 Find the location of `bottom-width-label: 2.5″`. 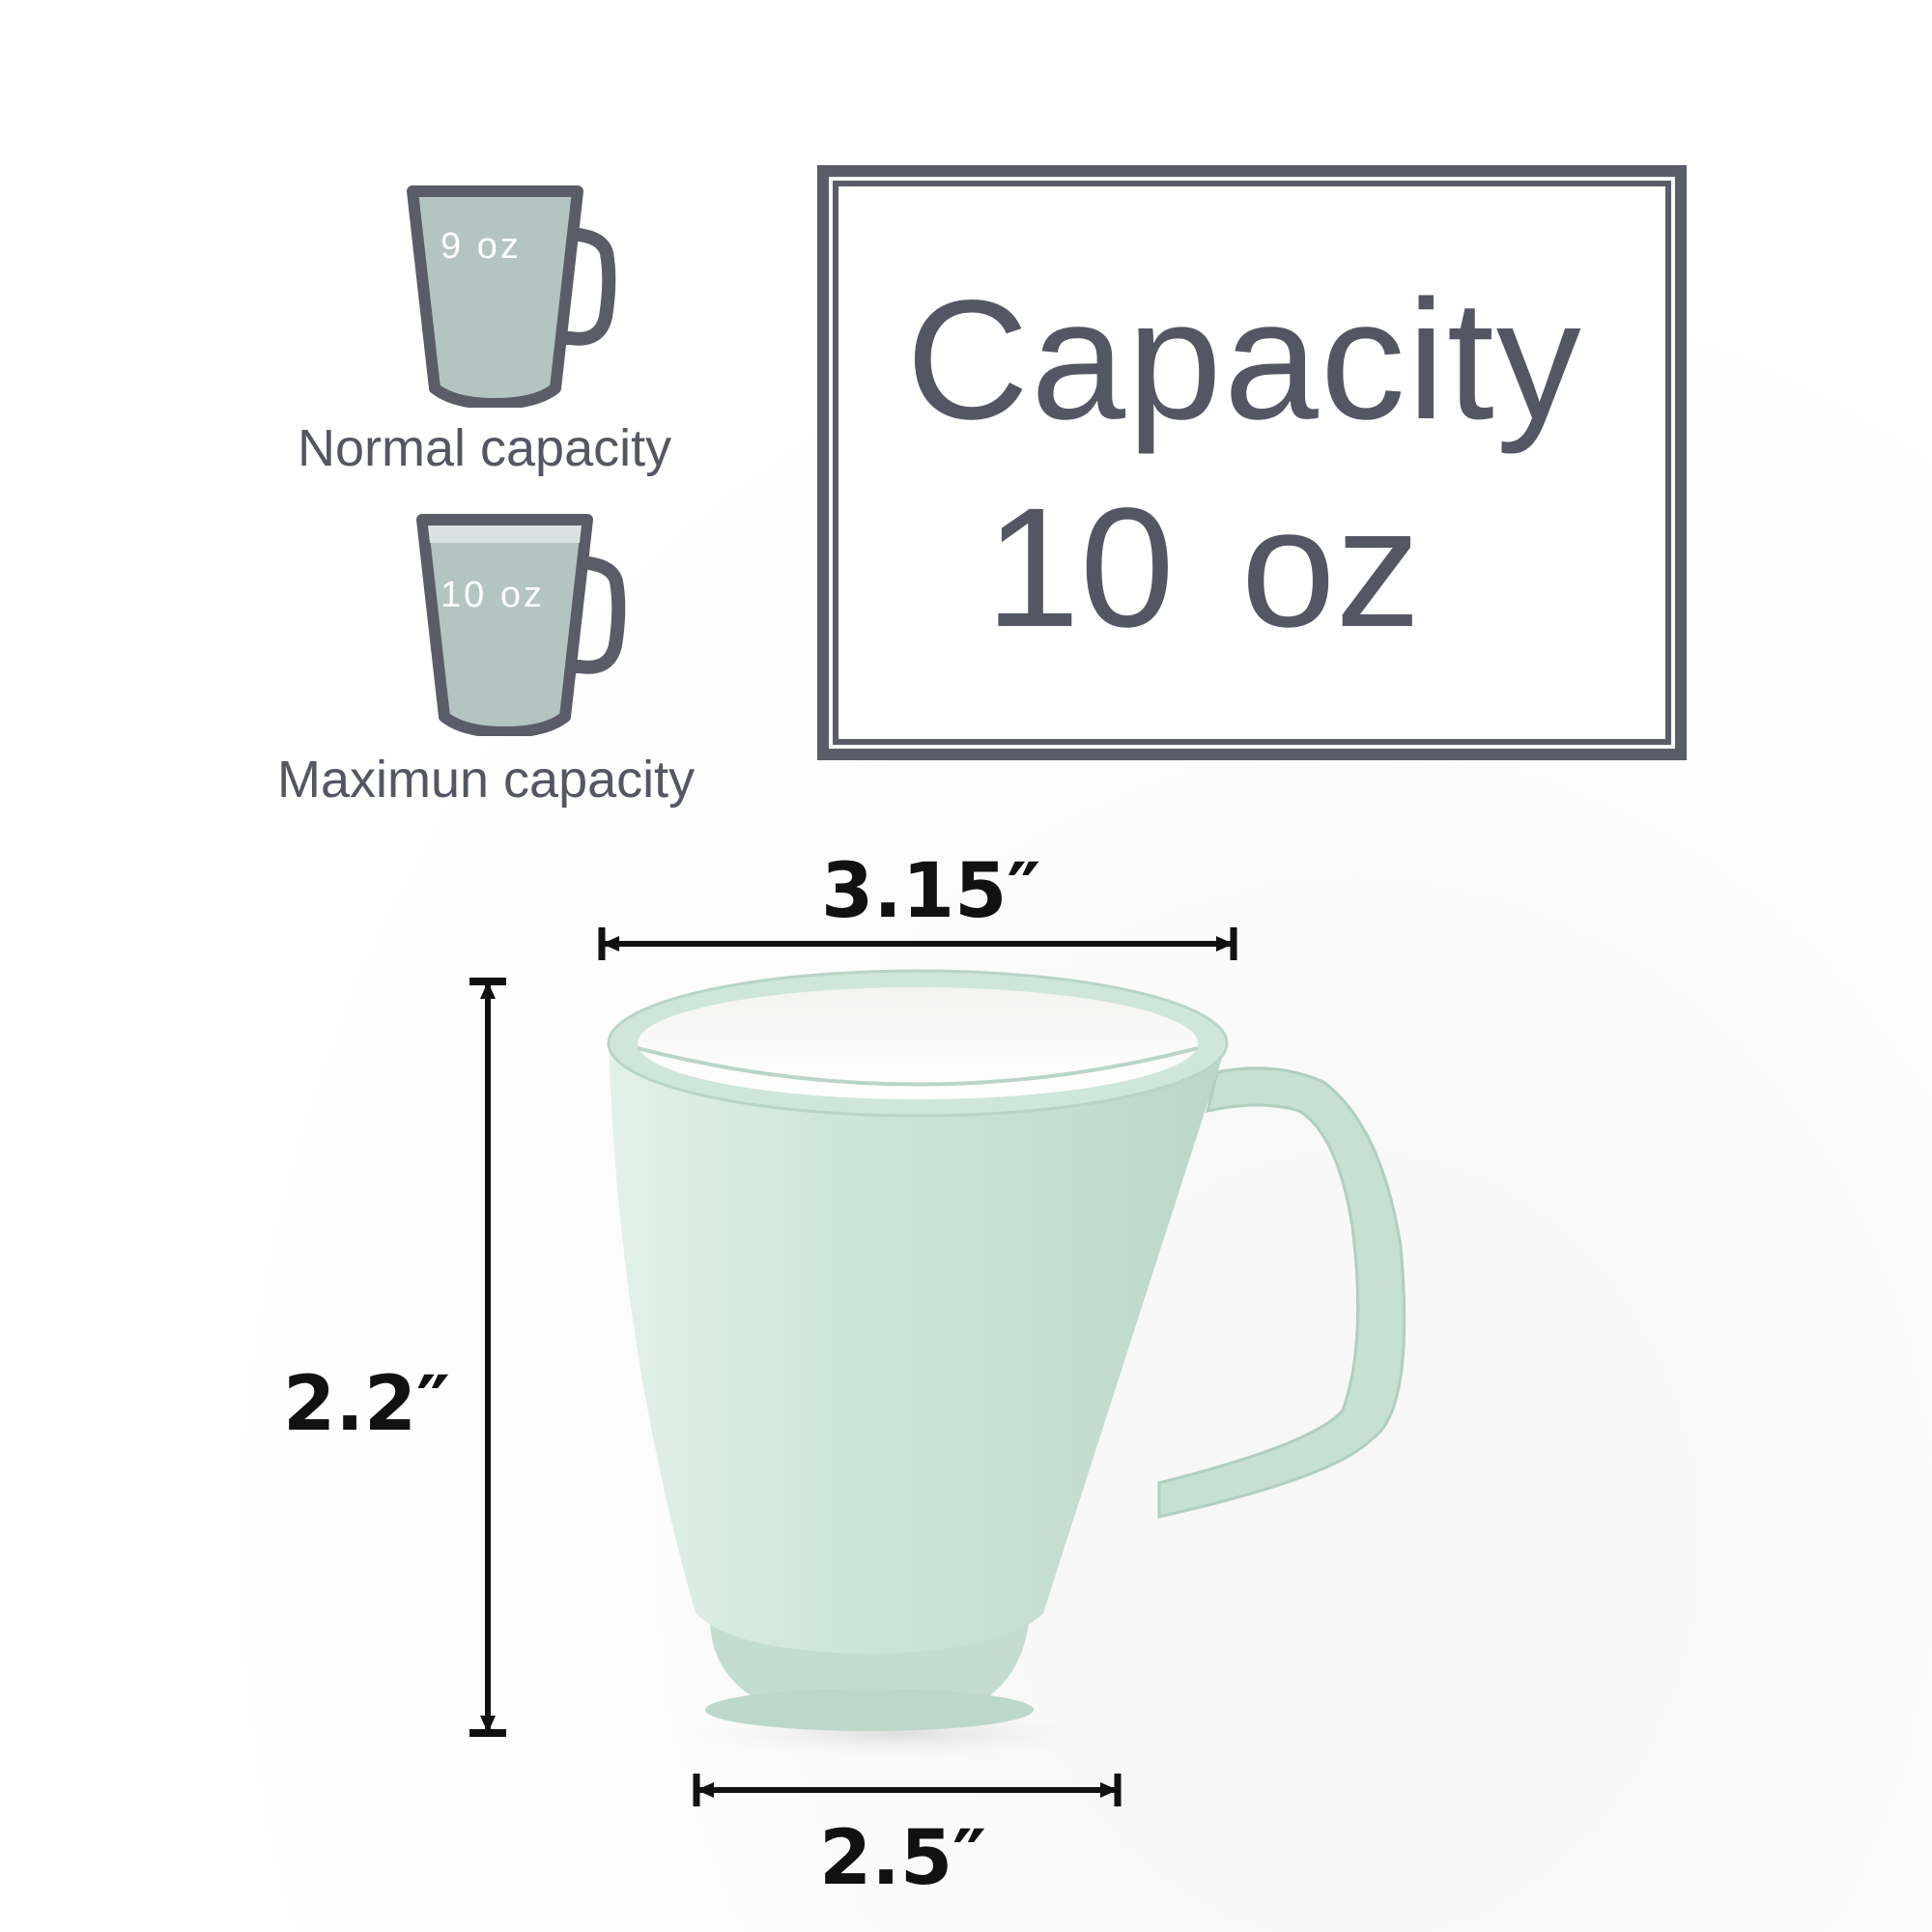

bottom-width-label: 2.5″ is located at coordinates (903, 1858).